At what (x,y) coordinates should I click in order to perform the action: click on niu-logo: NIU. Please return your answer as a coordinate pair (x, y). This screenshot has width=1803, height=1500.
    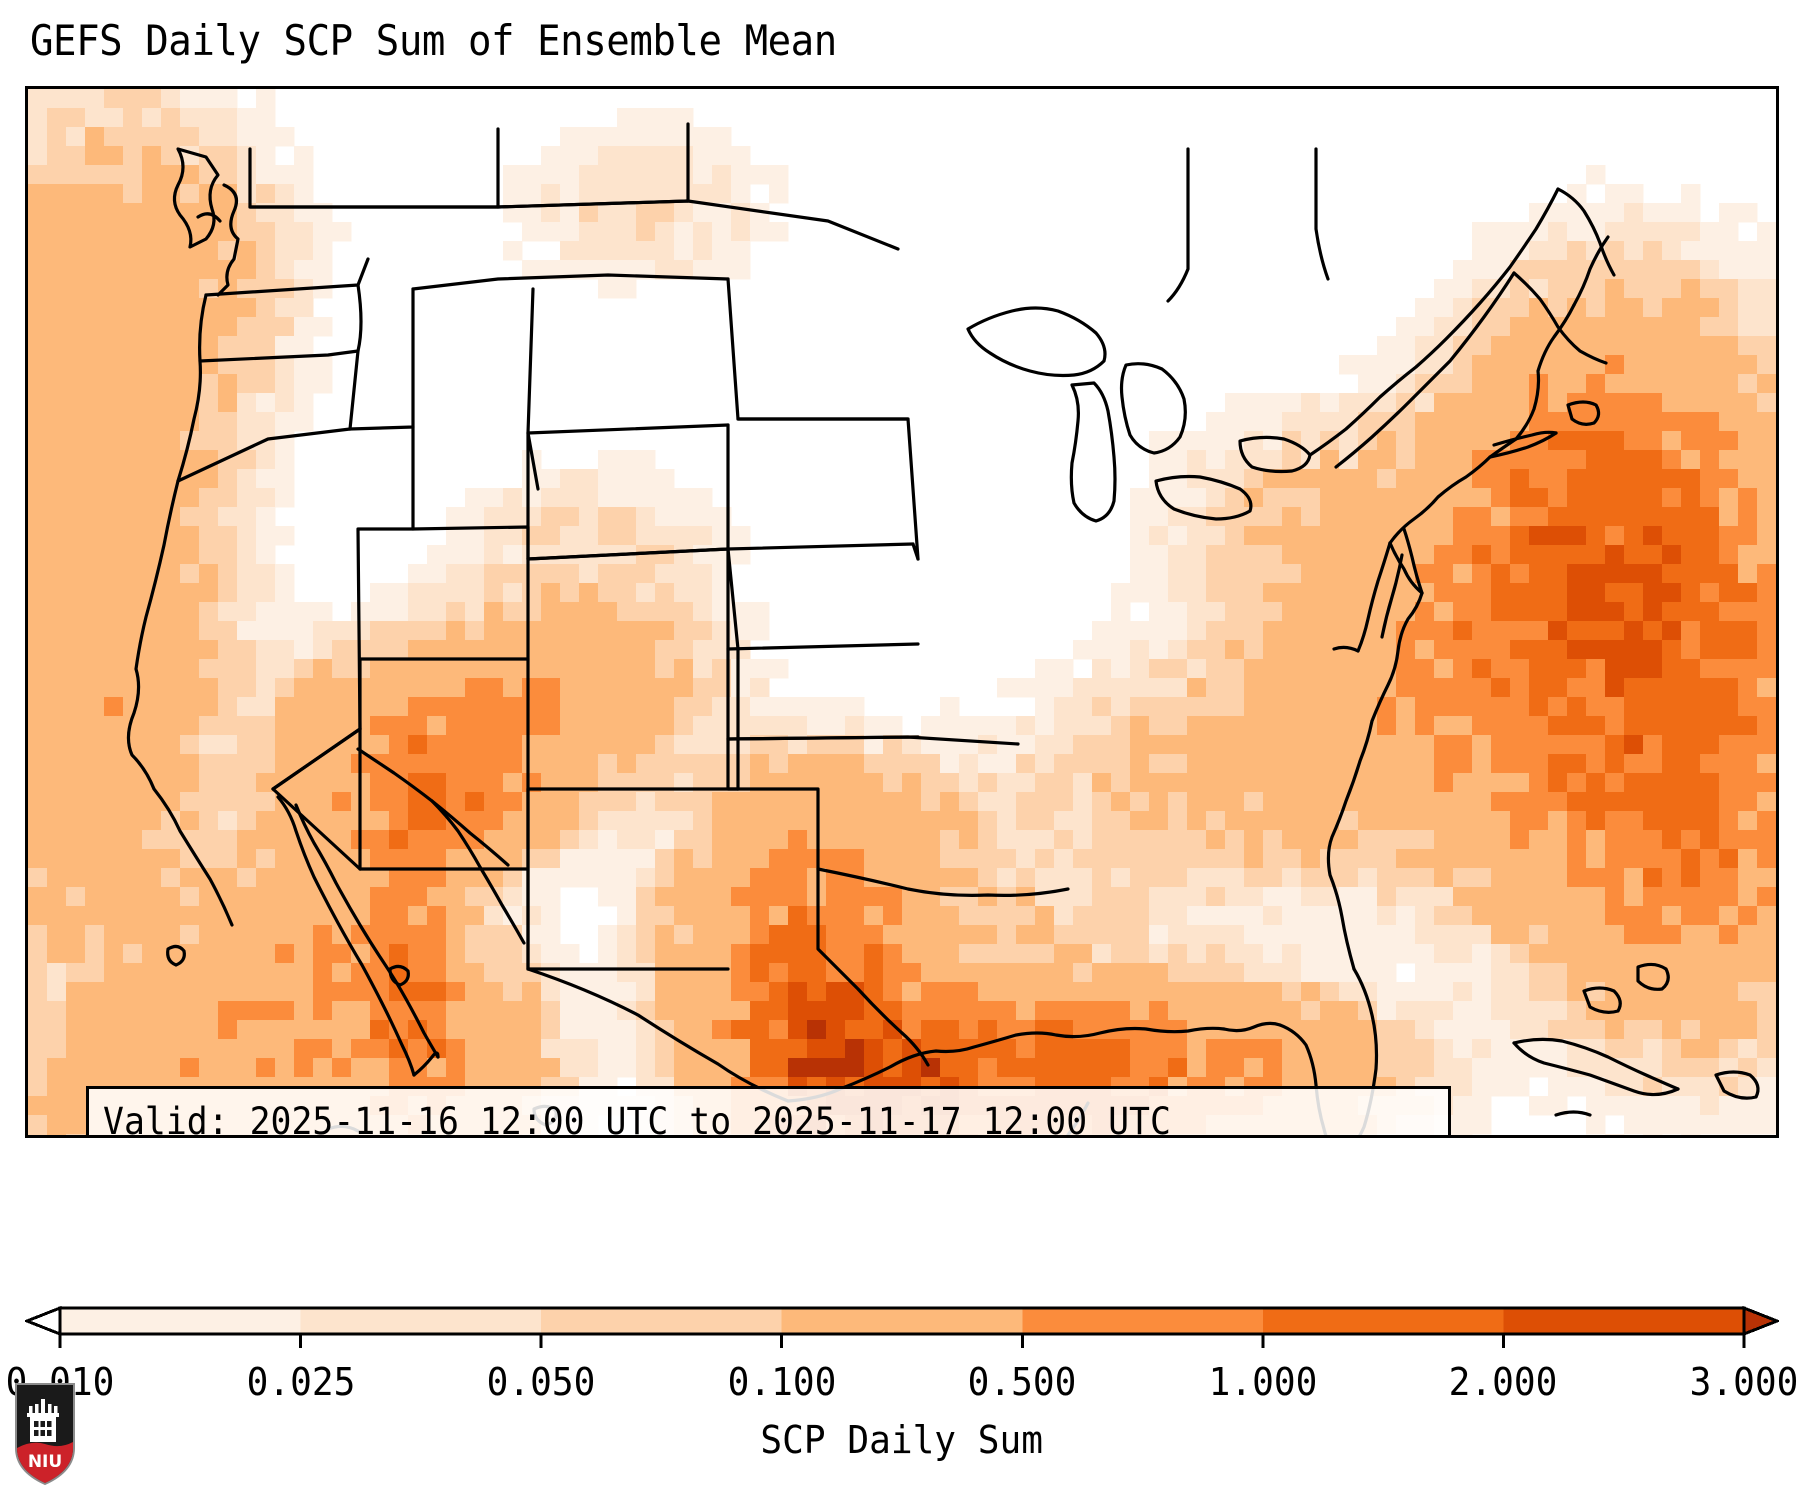
    Looking at the image, I should click on (45, 1434).